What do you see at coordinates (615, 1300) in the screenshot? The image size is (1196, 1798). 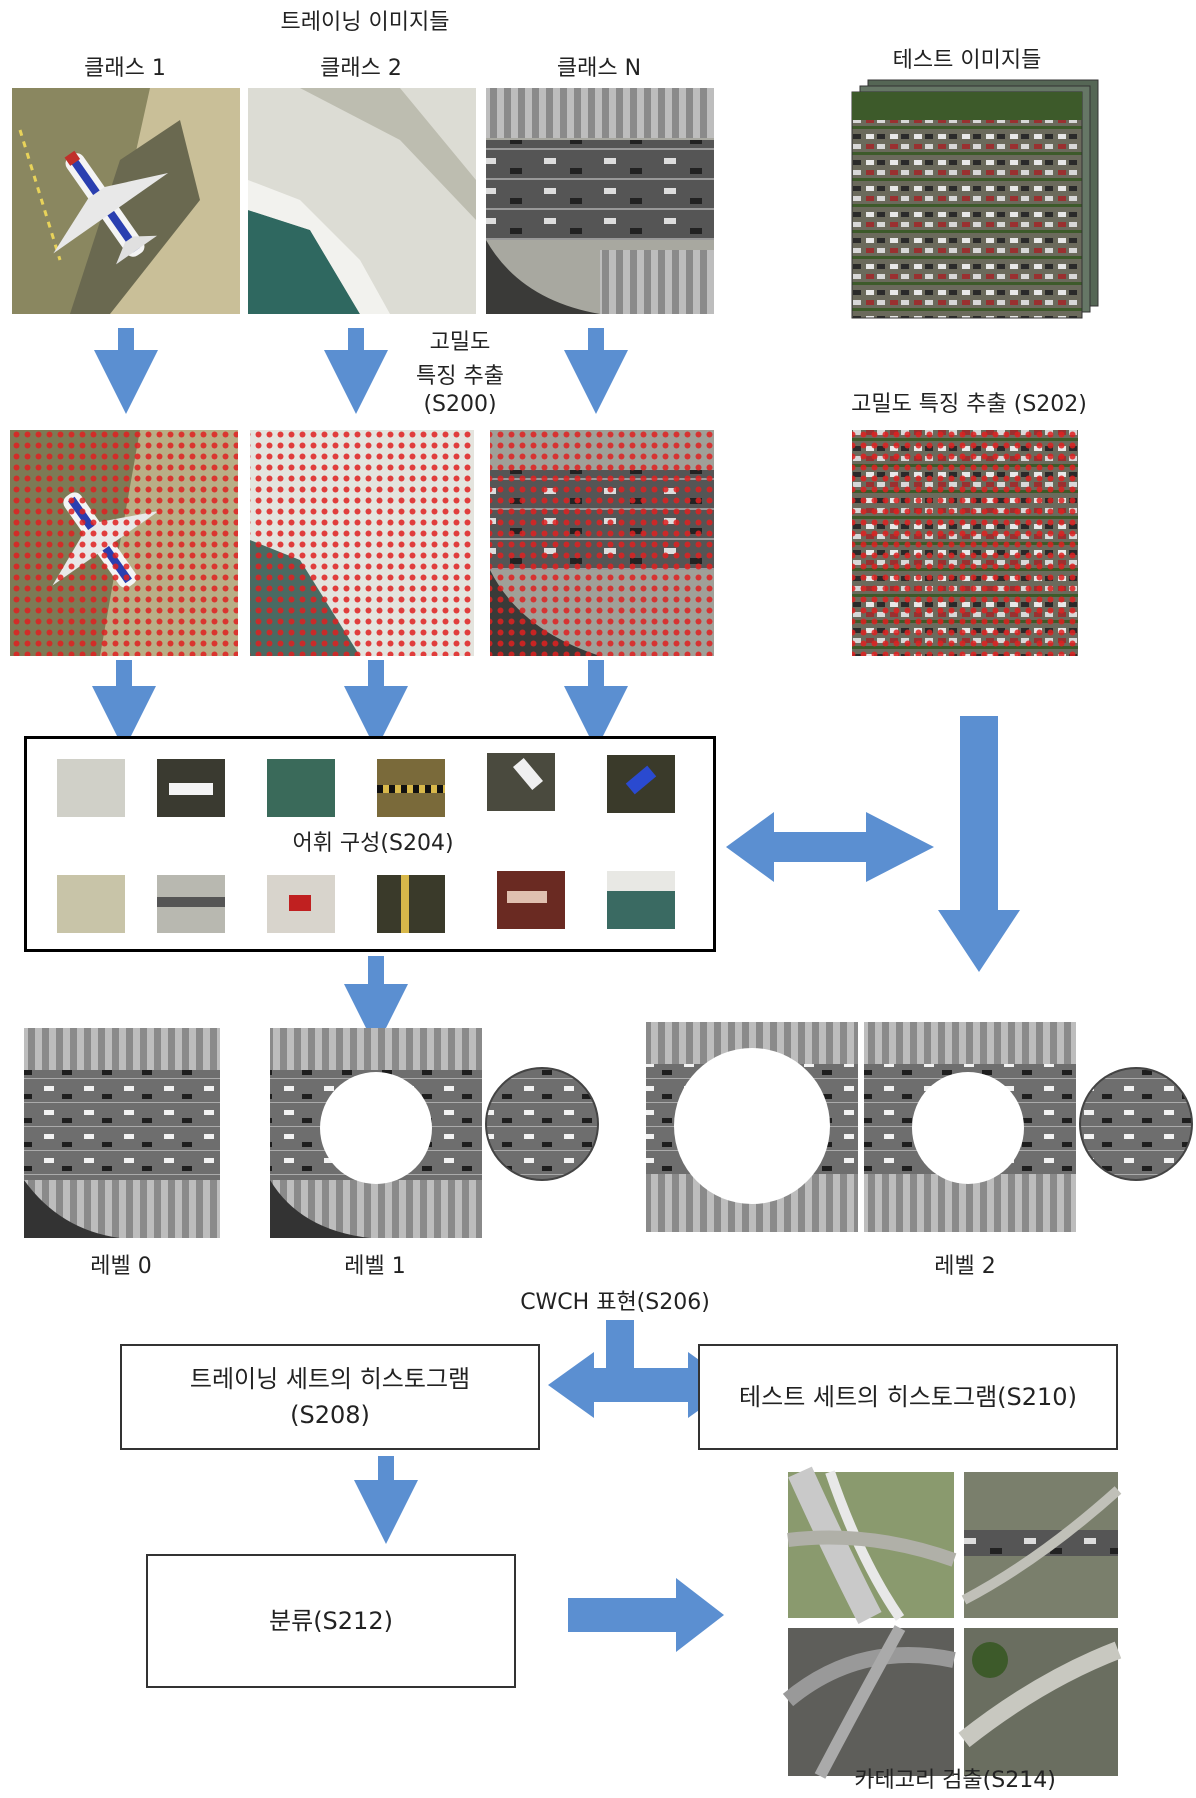 I see `cwch-label: CWCH 표현(S206)` at bounding box center [615, 1300].